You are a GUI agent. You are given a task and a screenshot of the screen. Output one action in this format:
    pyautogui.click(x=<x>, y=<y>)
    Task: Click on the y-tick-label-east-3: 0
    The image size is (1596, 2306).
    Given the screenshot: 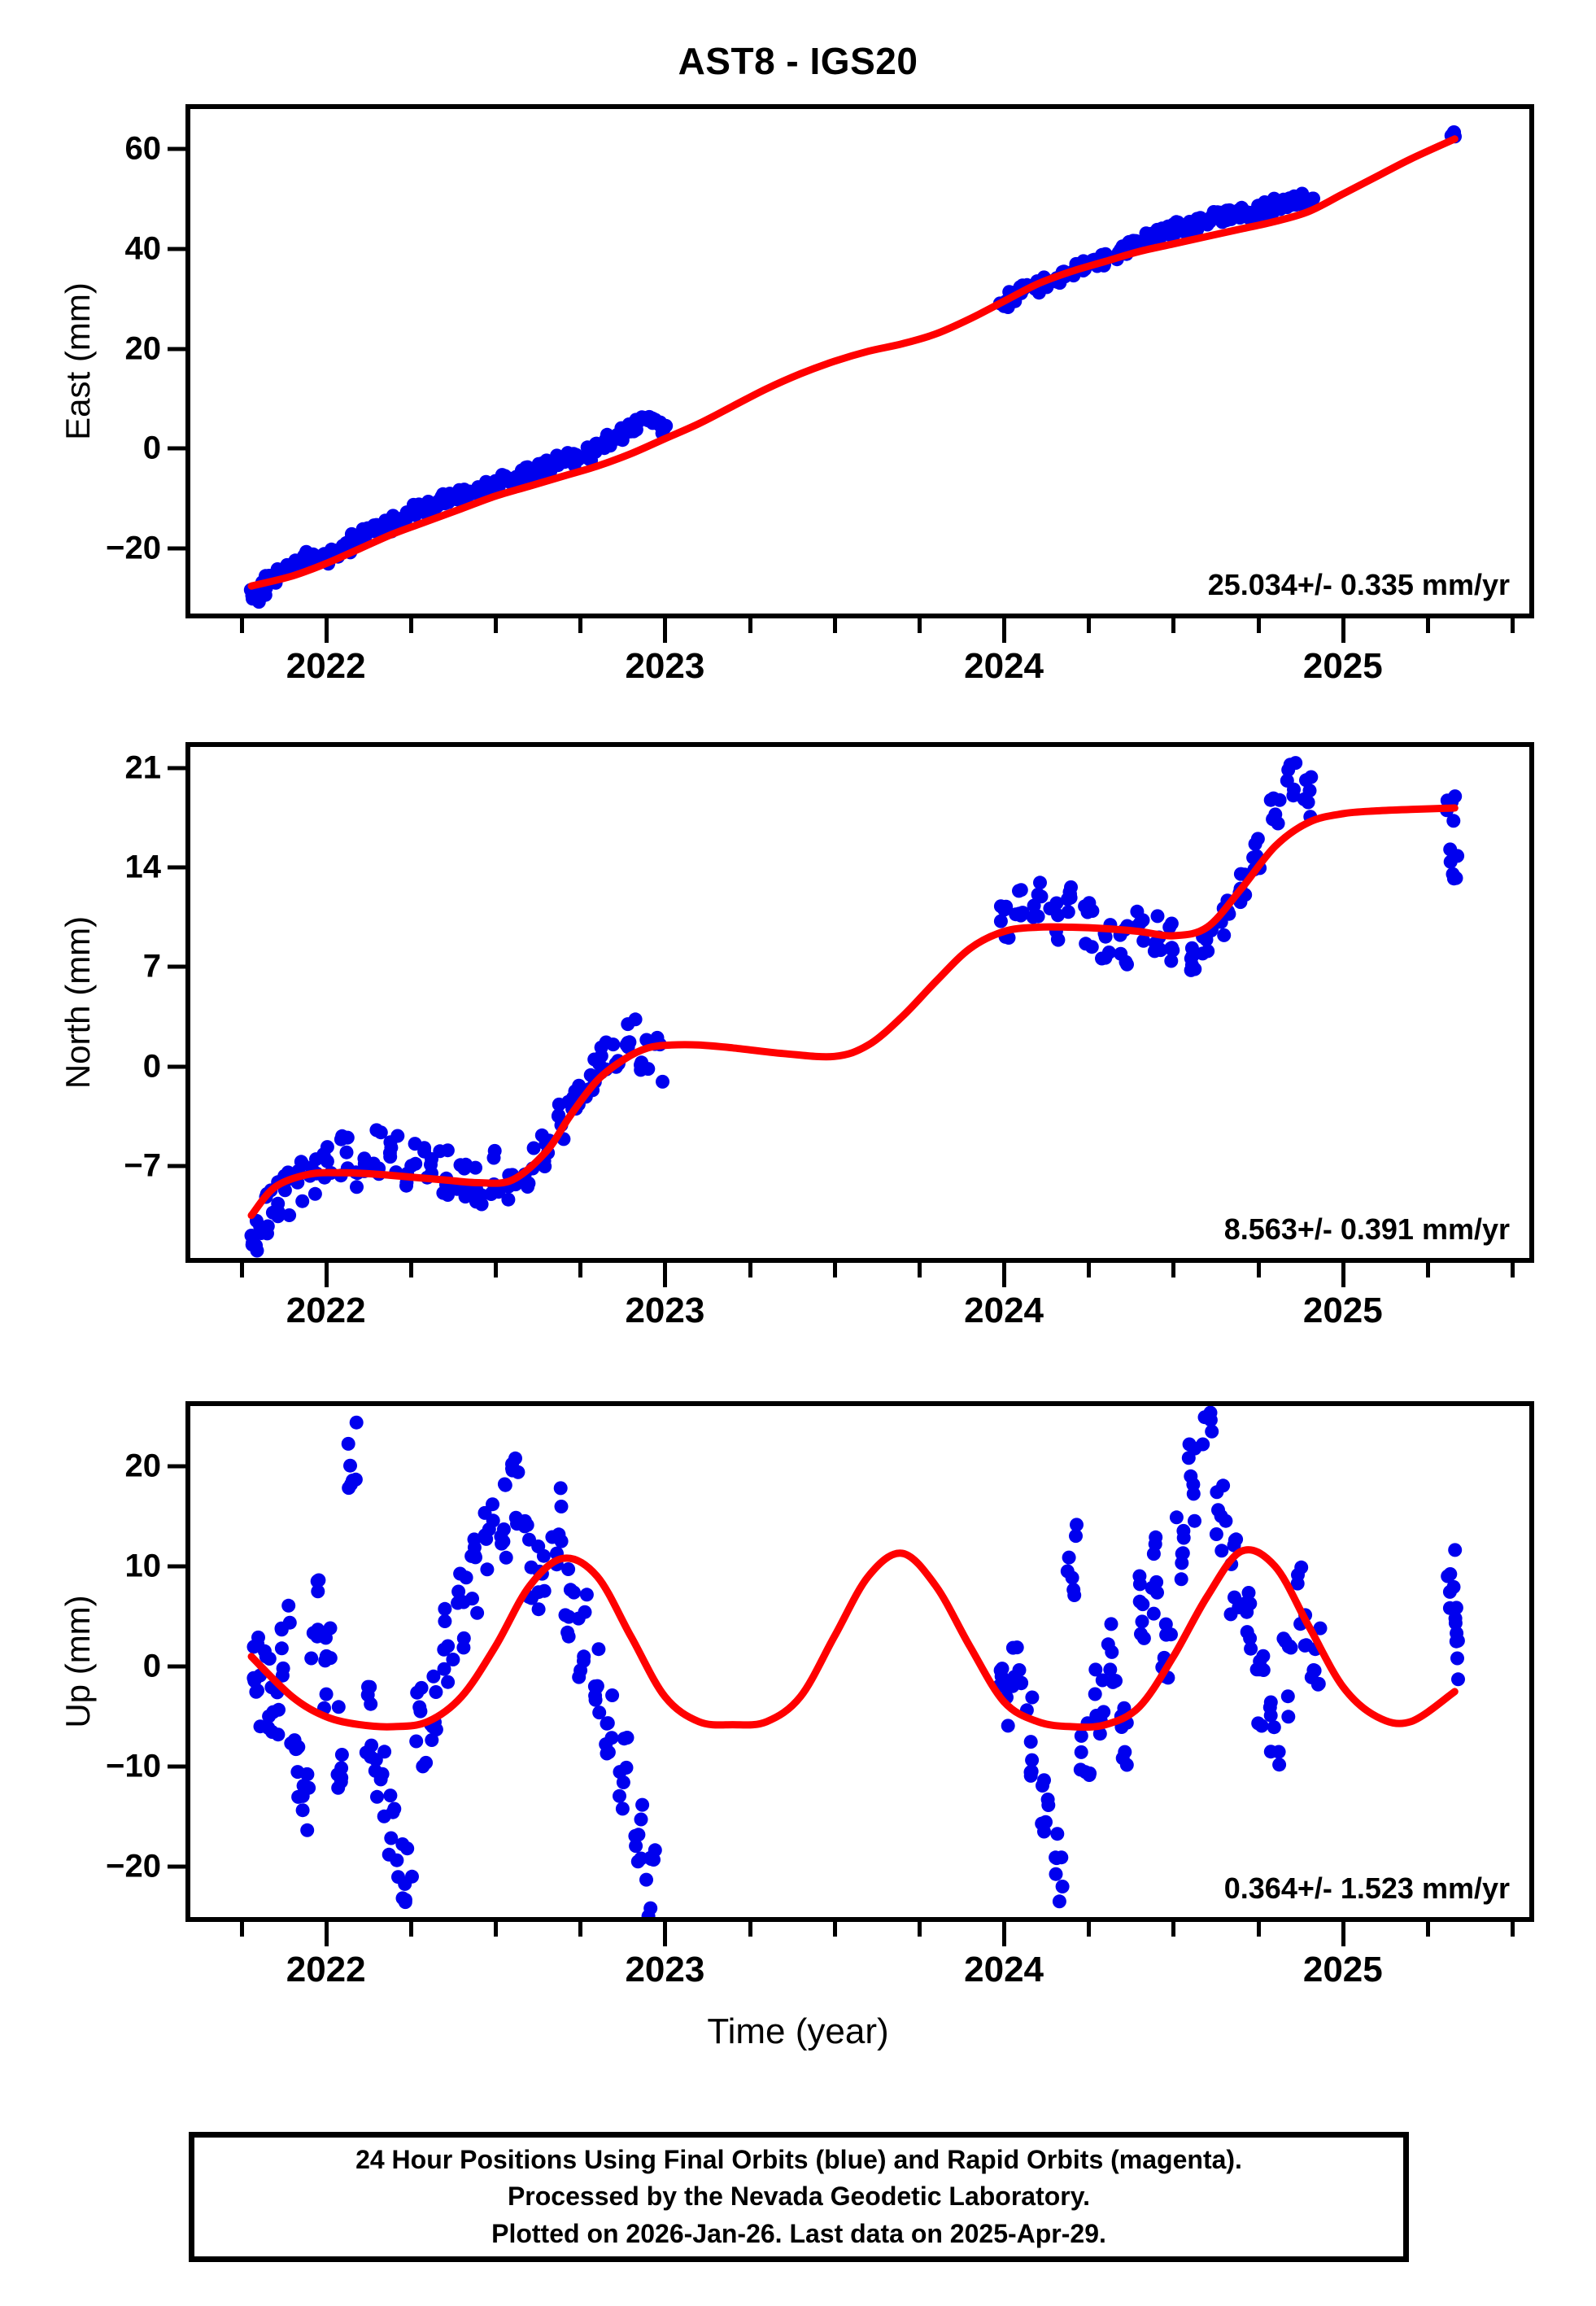 What is the action you would take?
    pyautogui.click(x=151, y=448)
    